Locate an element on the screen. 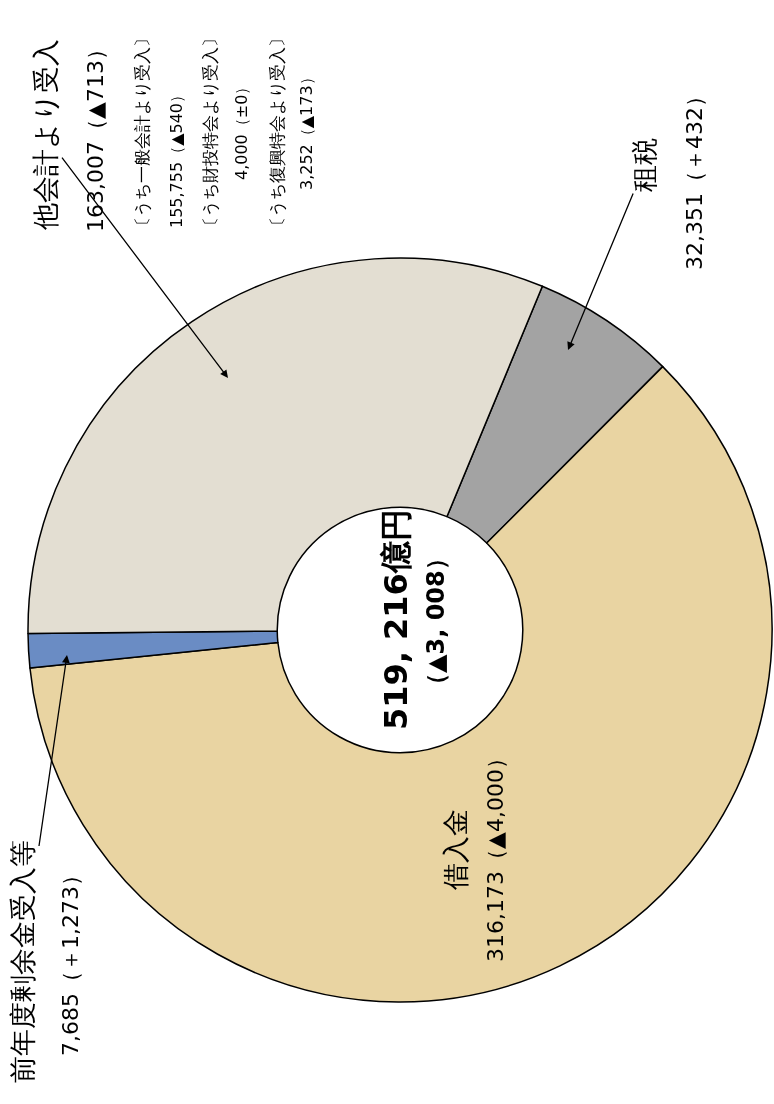  text: 4,000（±0） is located at coordinates (241, 129).